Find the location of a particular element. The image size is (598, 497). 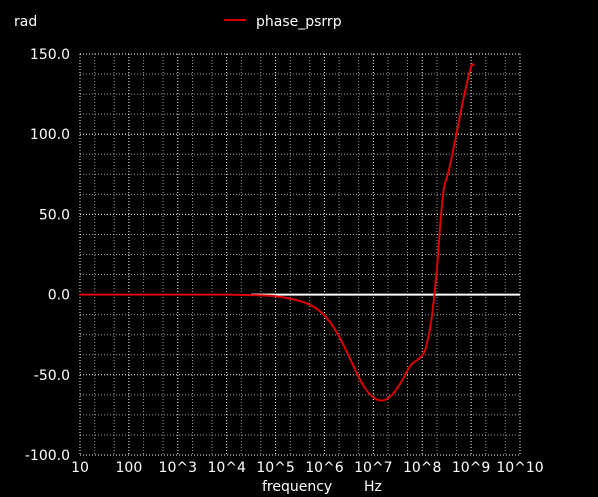

y-tick-label: 100.0 is located at coordinates (50, 135).